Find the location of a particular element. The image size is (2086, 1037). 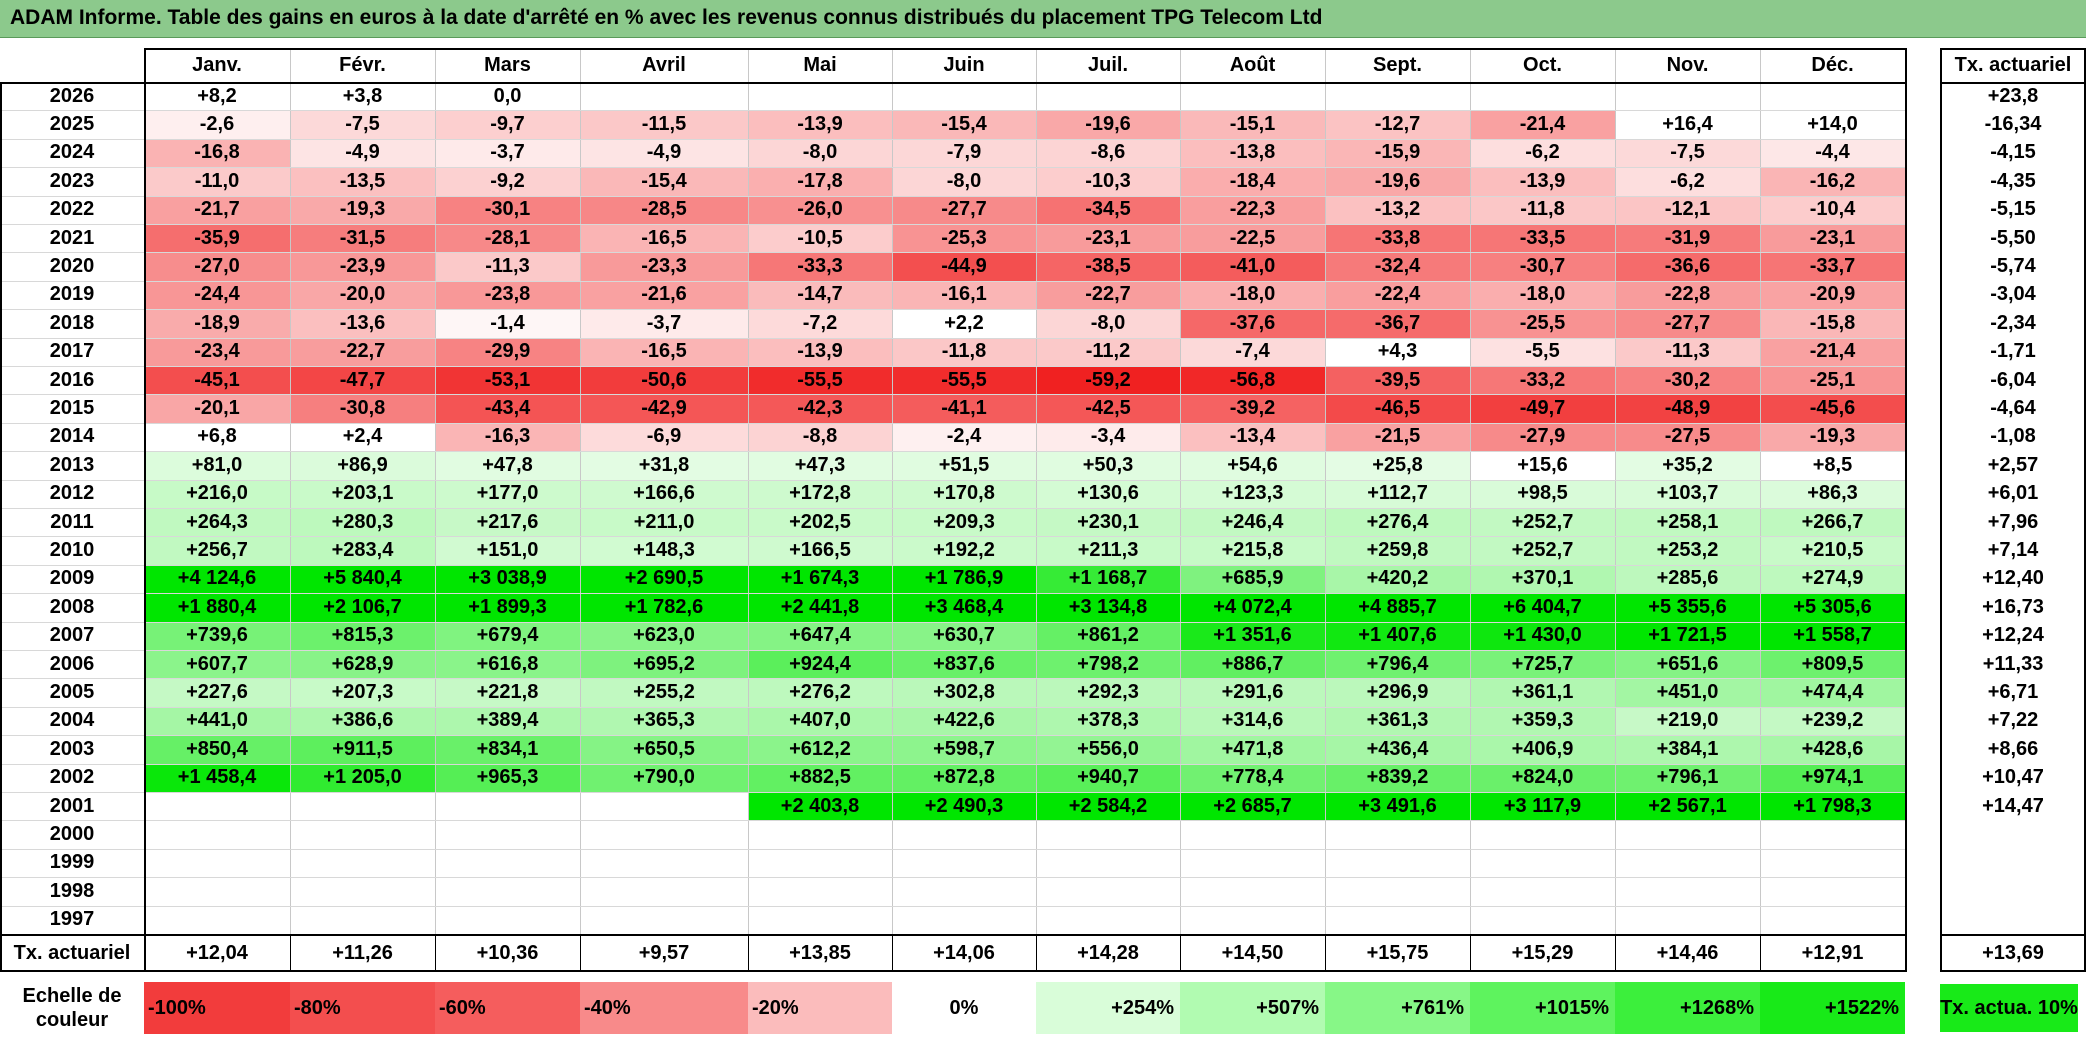

table-cell: -15,4 is located at coordinates (664, 181).